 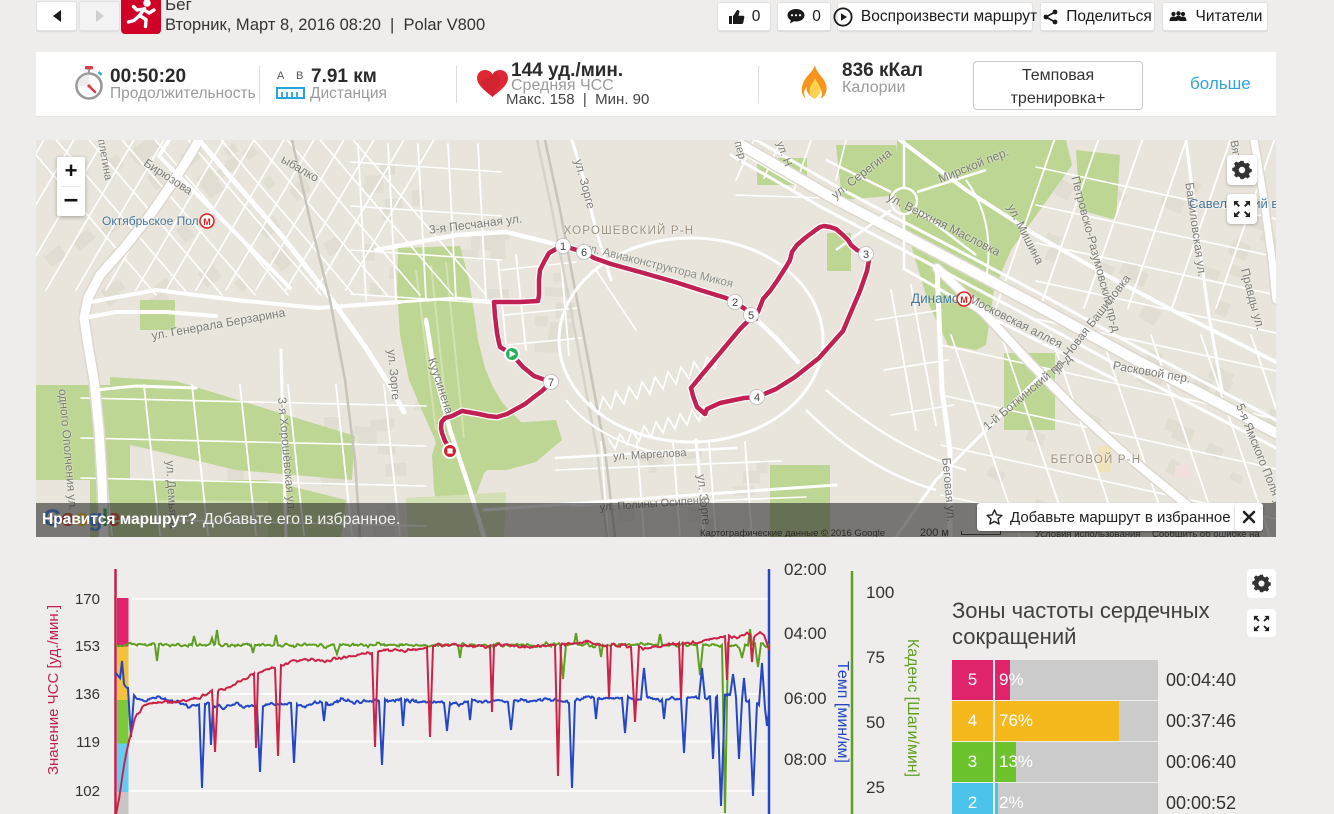 I want to click on svg-text: 3, so click(x=866, y=255).